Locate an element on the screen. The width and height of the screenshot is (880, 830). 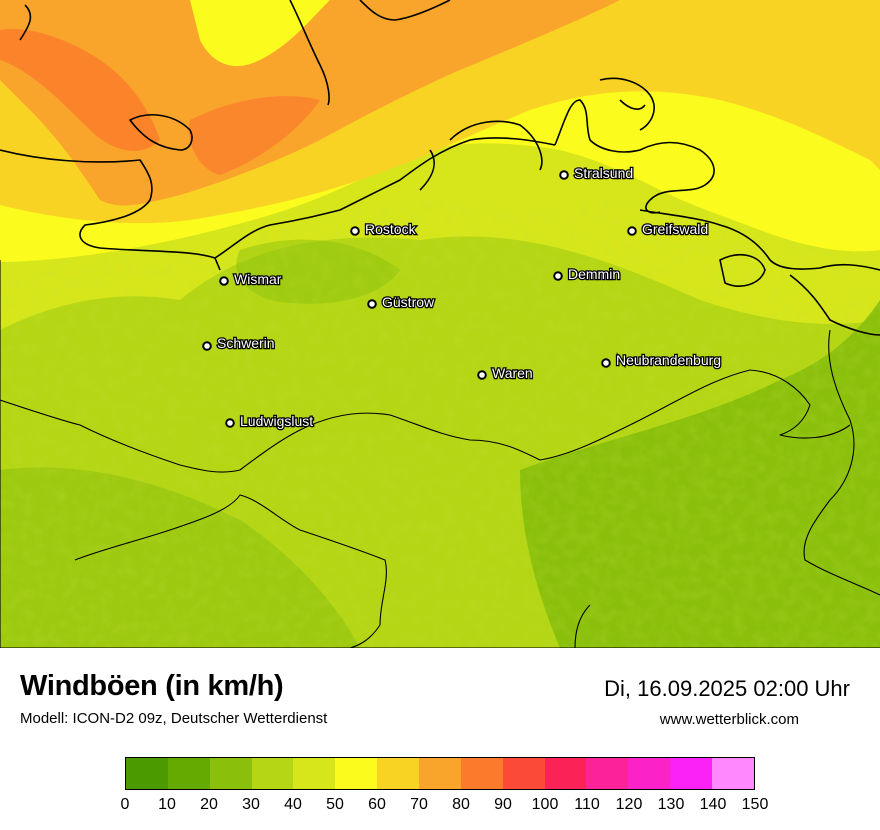
legend-ticks: 0 10 20 30 40 50 60 70 80 90 100 110 120 130 140 150 is located at coordinates (445, 806).